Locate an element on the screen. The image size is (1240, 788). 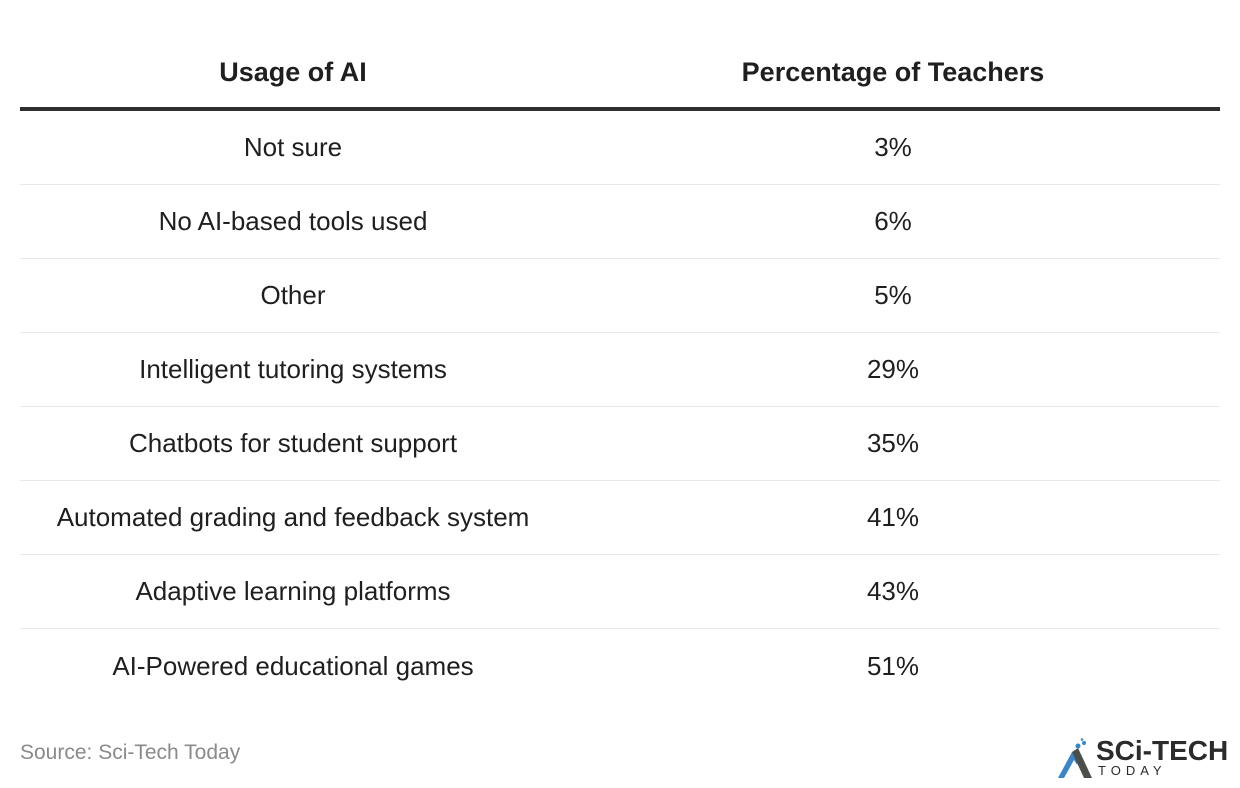
cell-percentage: 51% is located at coordinates (893, 665).